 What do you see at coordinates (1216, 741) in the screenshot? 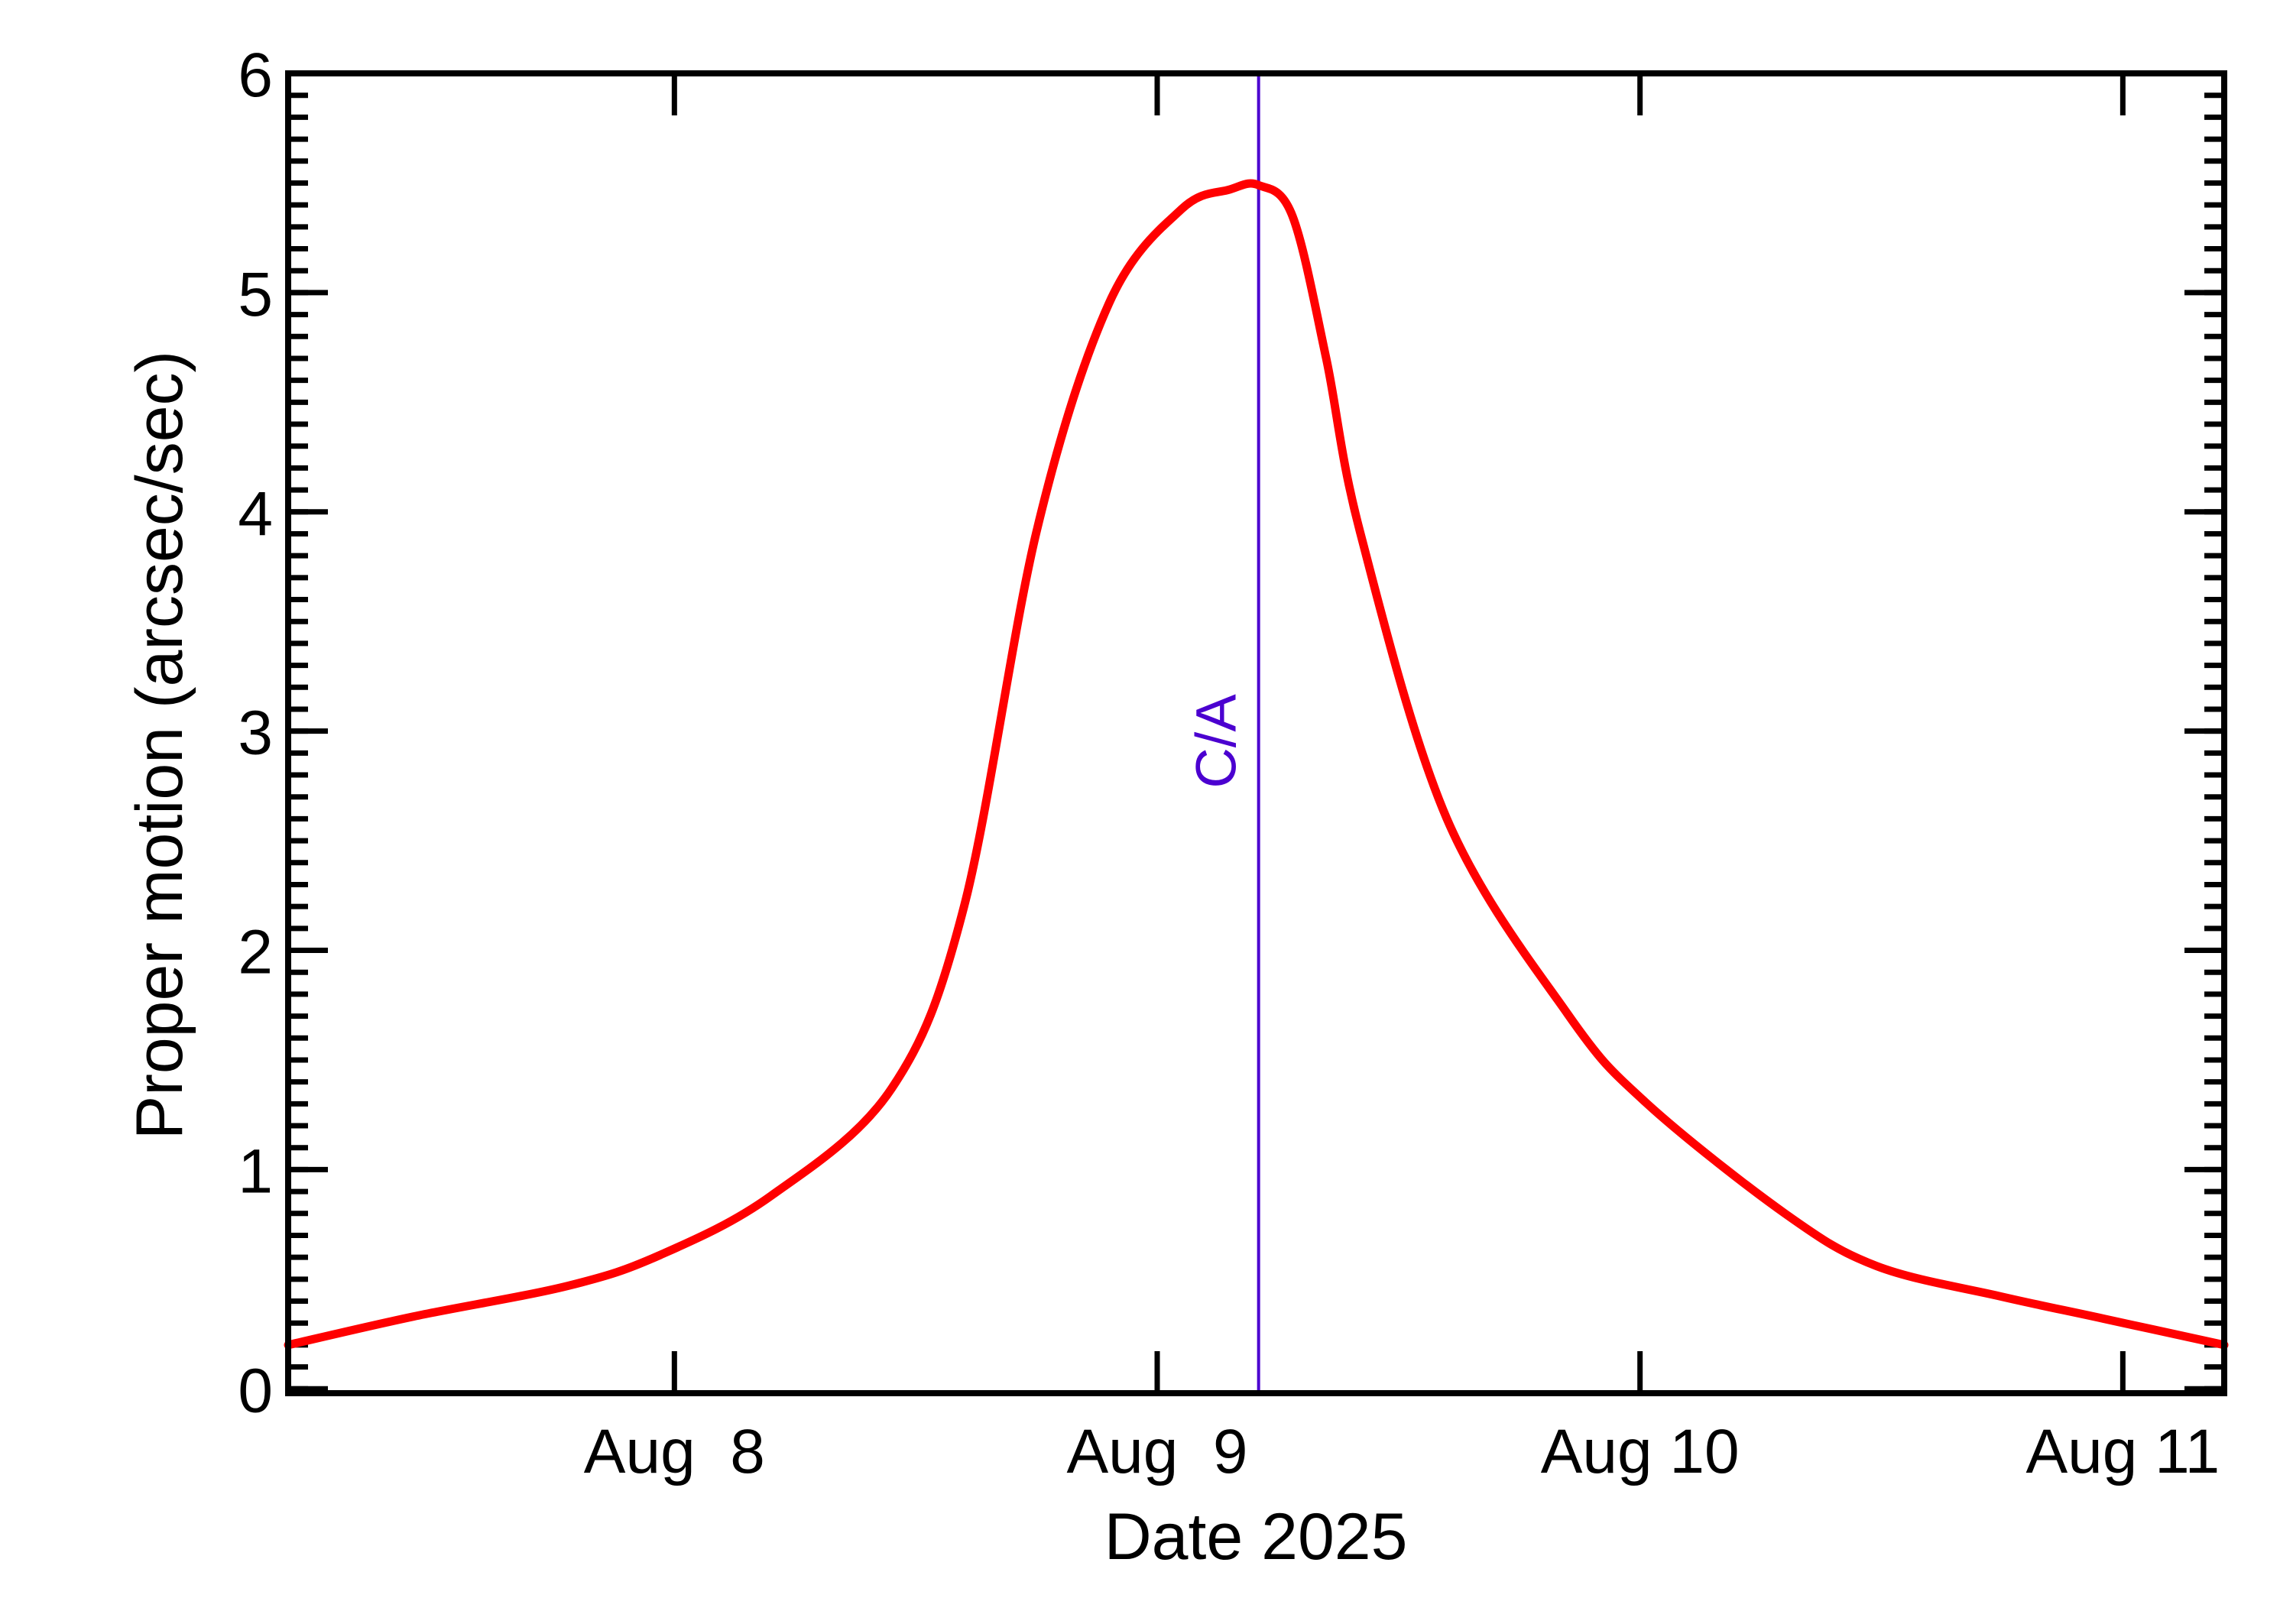
I see `closest-approach-label: C/A` at bounding box center [1216, 741].